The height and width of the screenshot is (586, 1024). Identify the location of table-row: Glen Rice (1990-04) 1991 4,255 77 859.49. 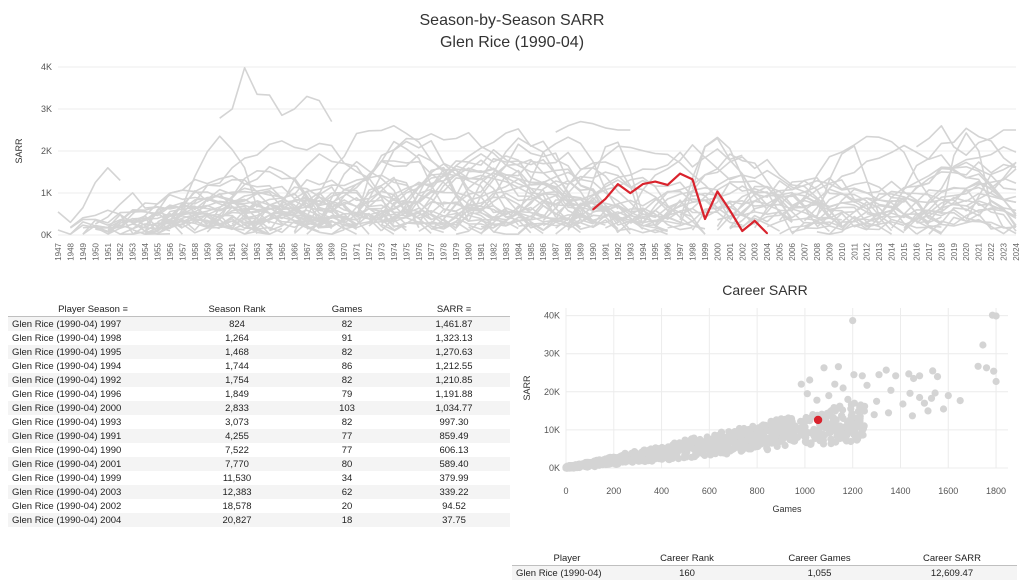
(259, 436).